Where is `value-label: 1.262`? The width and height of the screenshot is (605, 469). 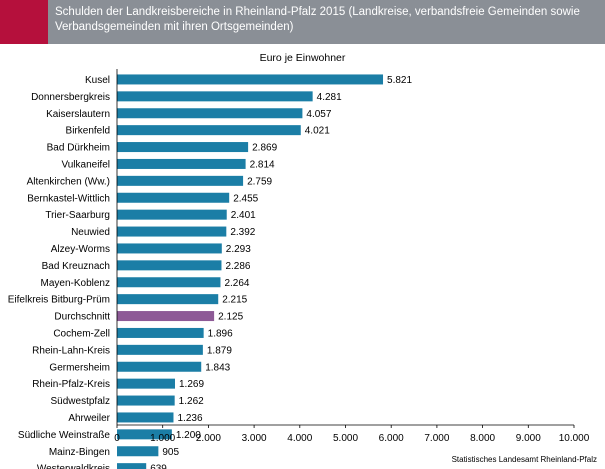 value-label: 1.262 is located at coordinates (191, 401).